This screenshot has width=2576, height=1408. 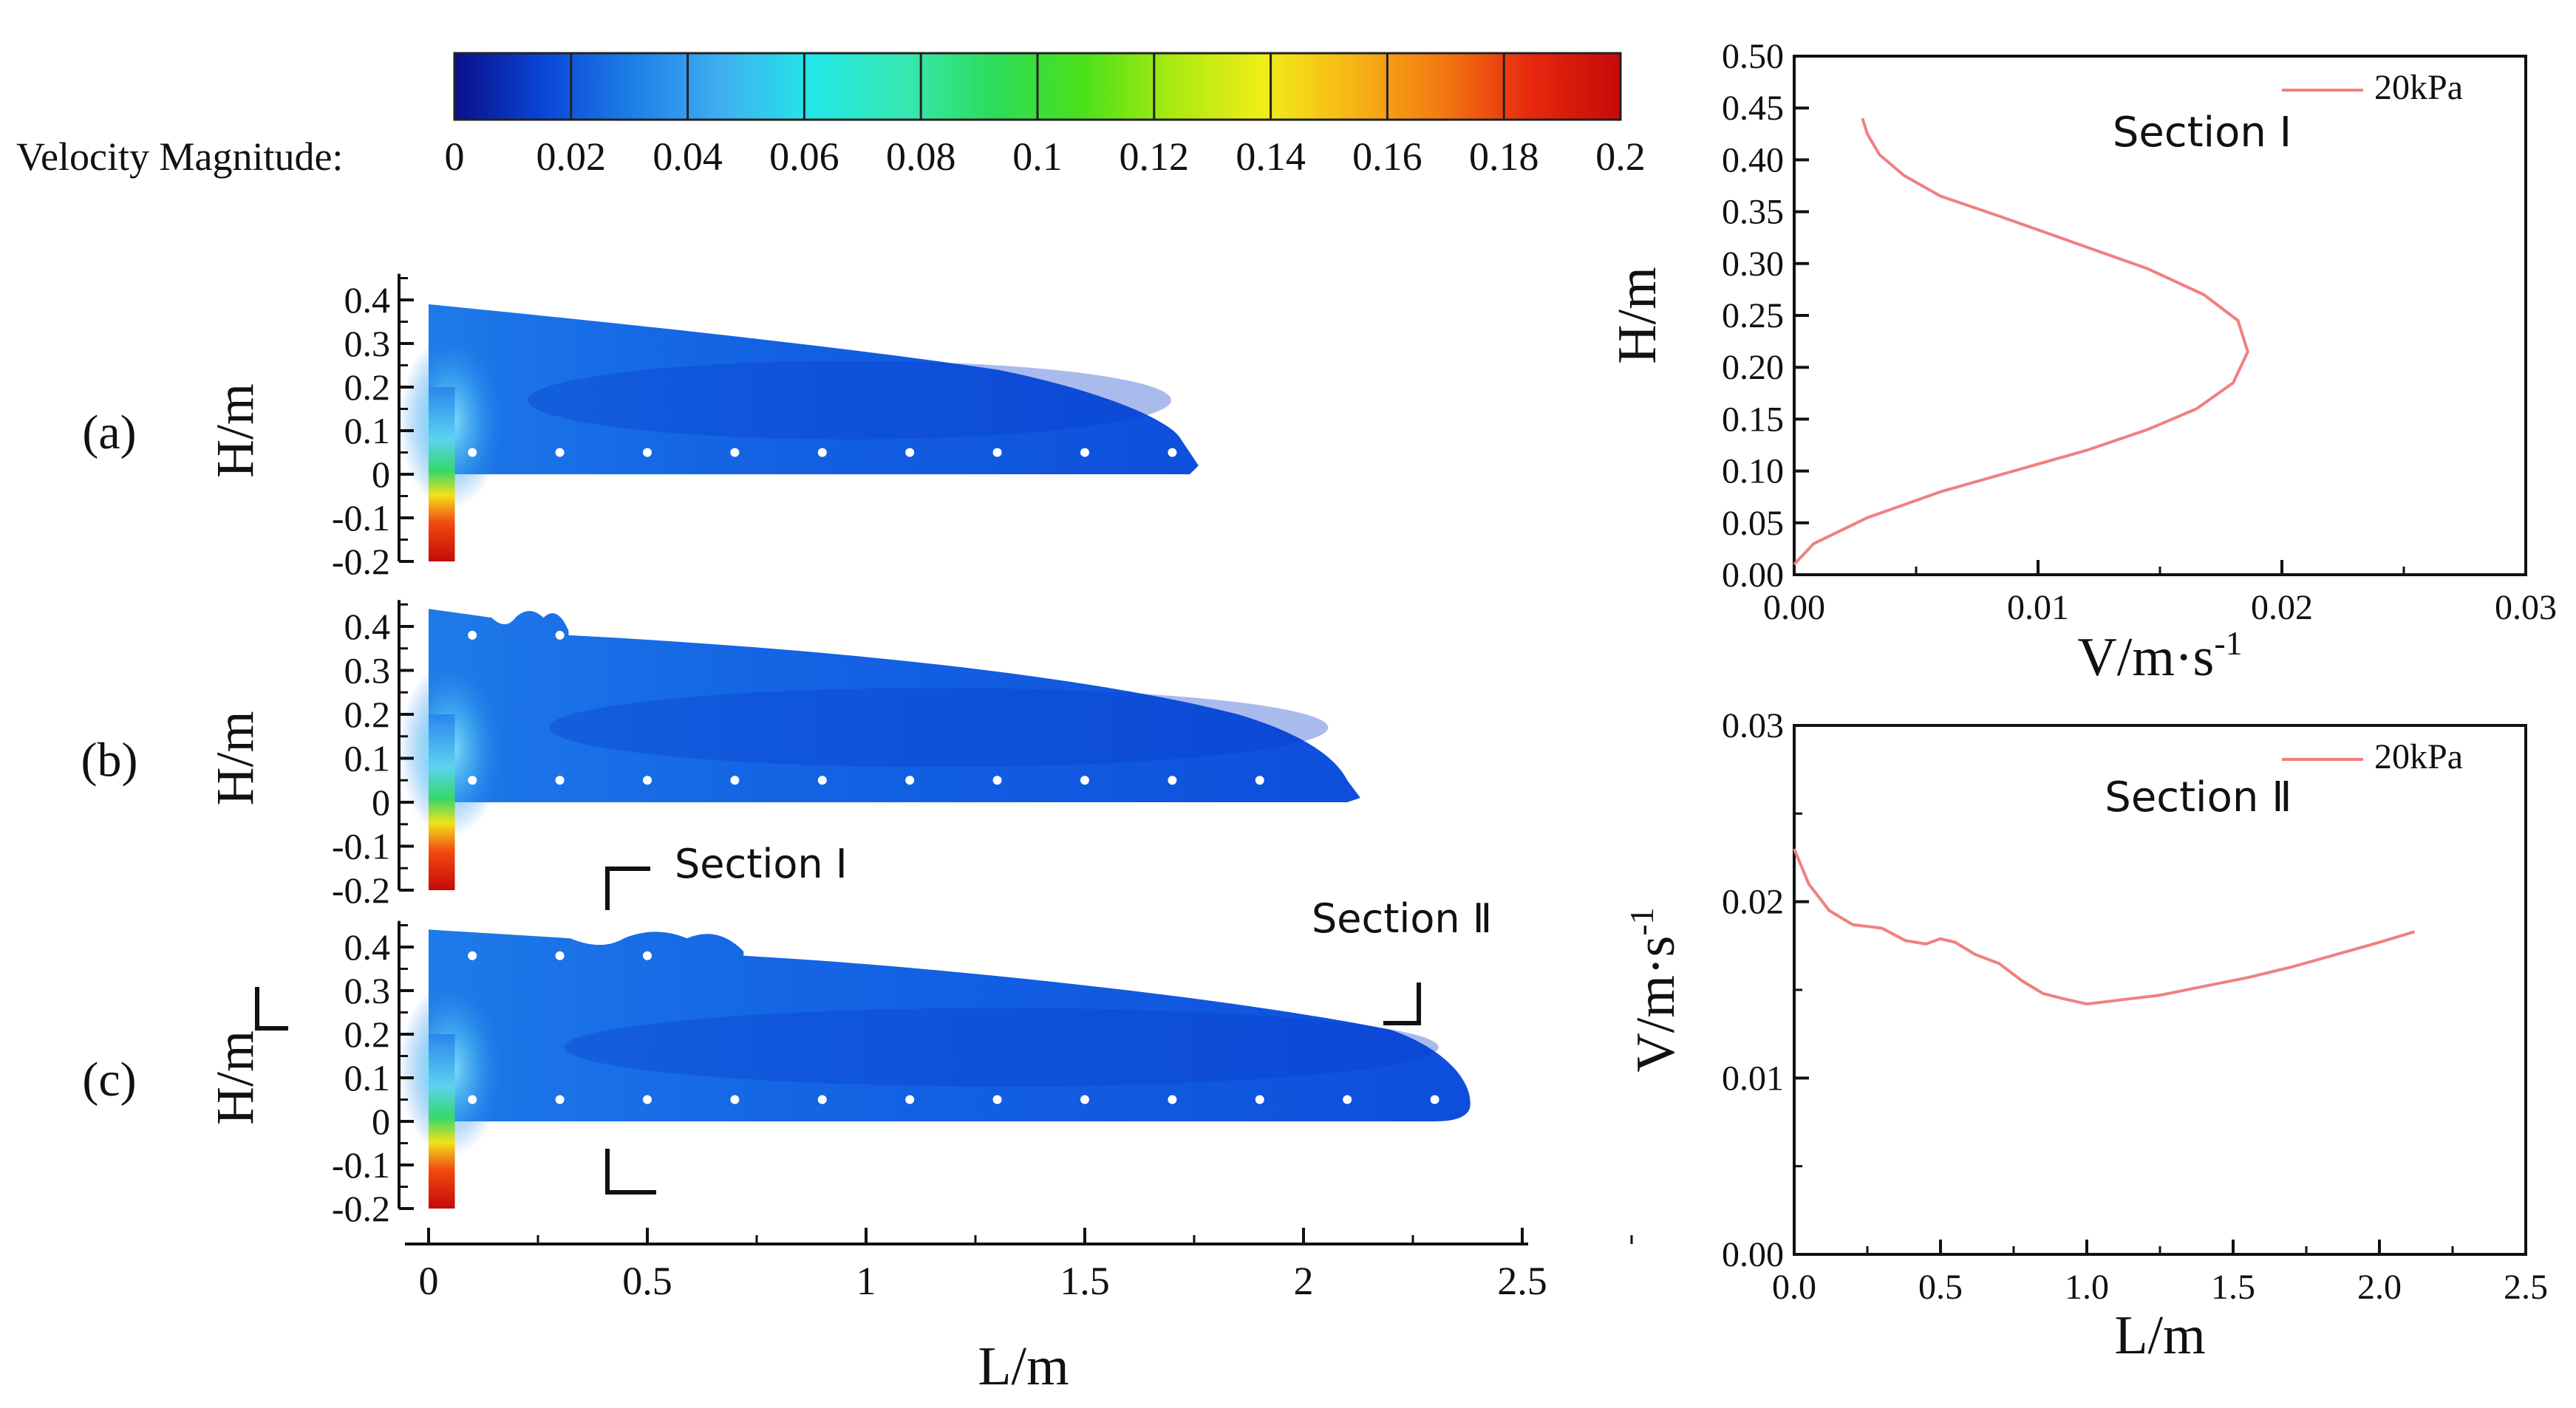 I want to click on y-tick-label: 0.50, so click(x=1753, y=57).